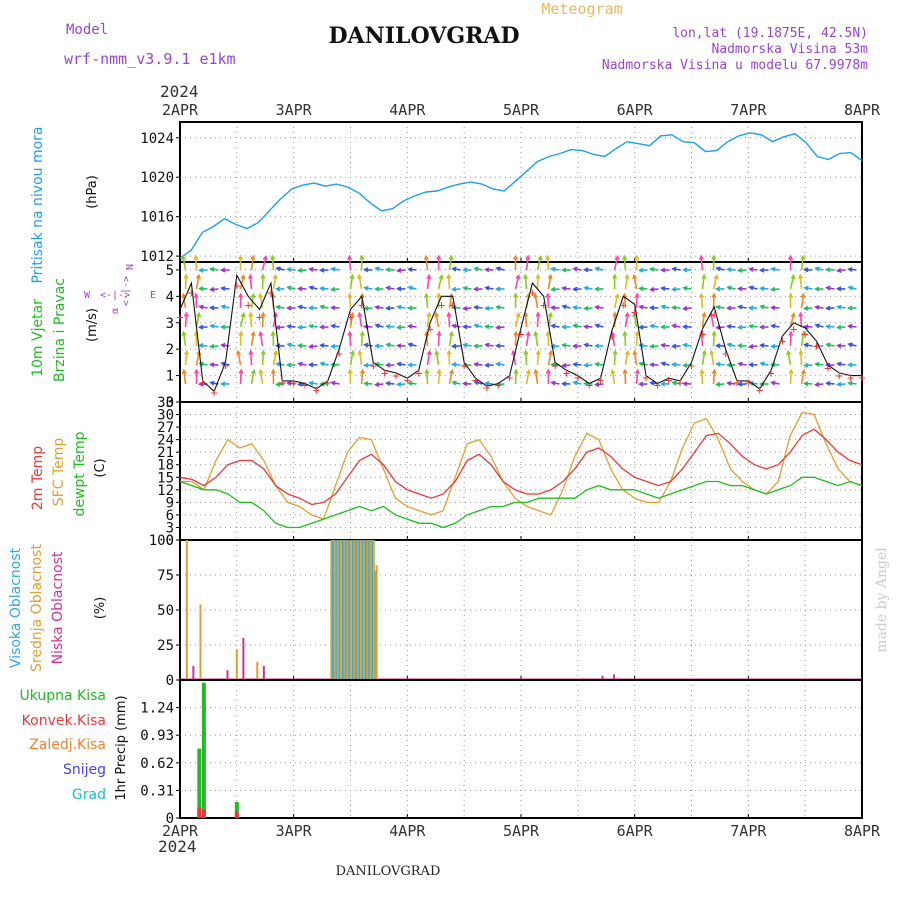 The image size is (900, 900). Describe the element at coordinates (170, 350) in the screenshot. I see `y-tick-label: 2` at that location.